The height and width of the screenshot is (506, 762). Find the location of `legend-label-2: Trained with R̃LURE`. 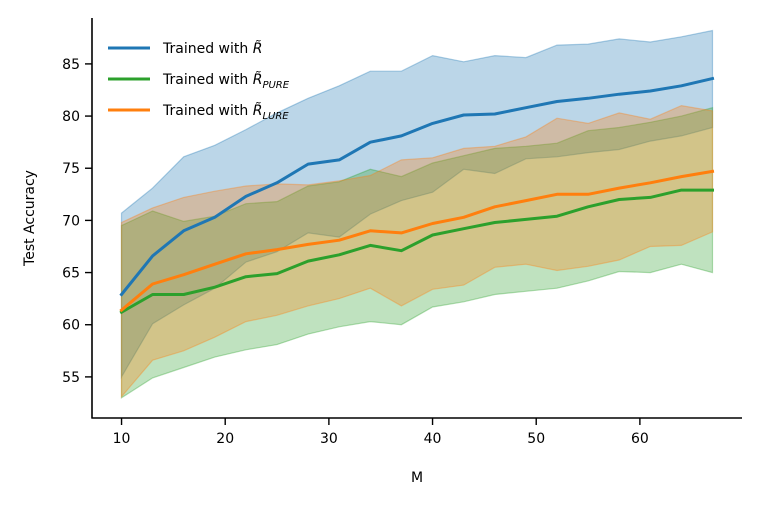

legend-label-2: Trained with R̃LURE is located at coordinates (225, 112).